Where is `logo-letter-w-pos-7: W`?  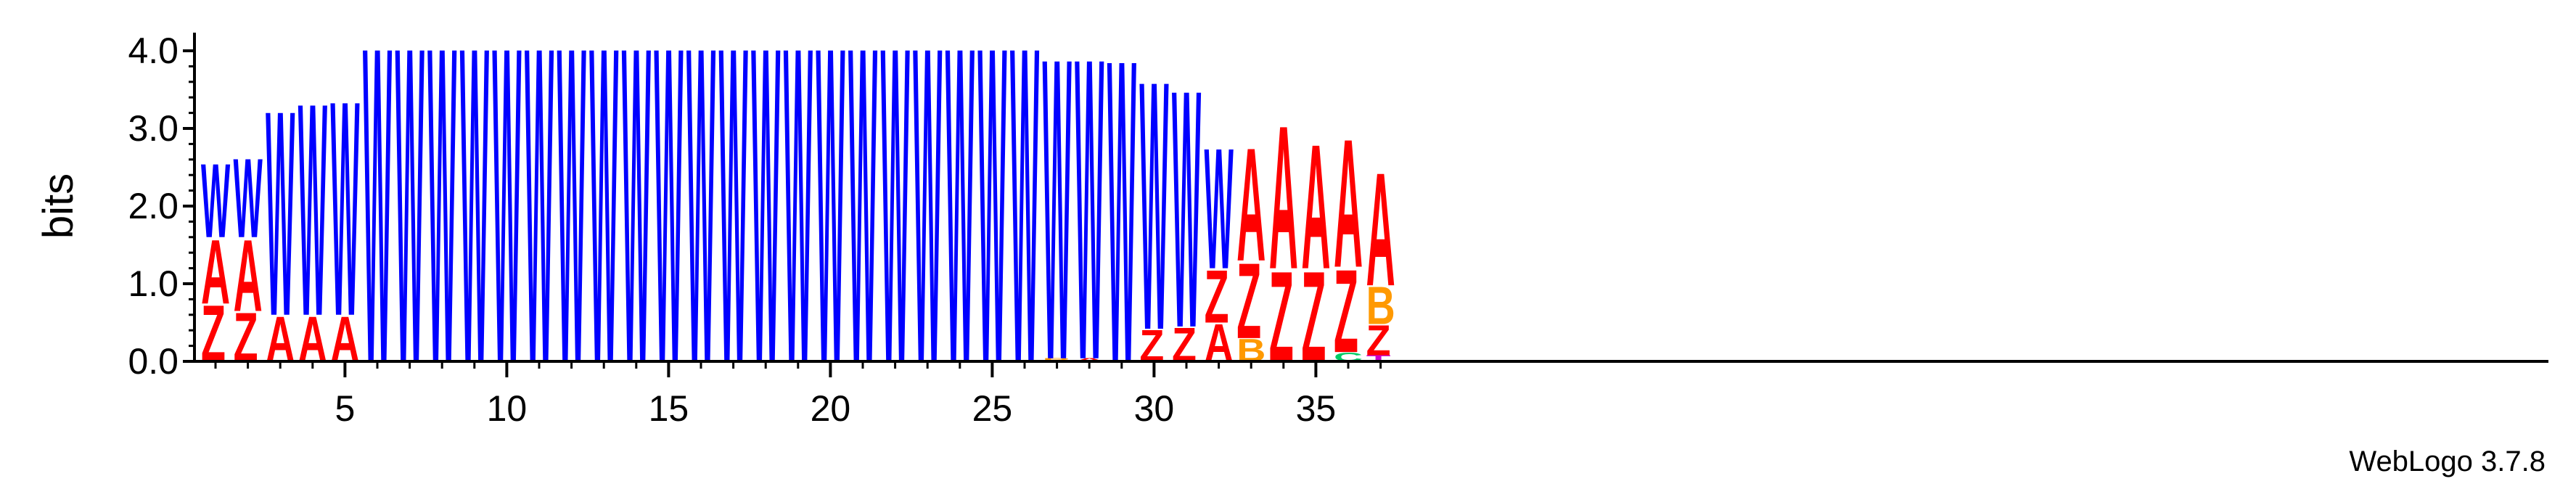 logo-letter-w-pos-7: W is located at coordinates (410, 229).